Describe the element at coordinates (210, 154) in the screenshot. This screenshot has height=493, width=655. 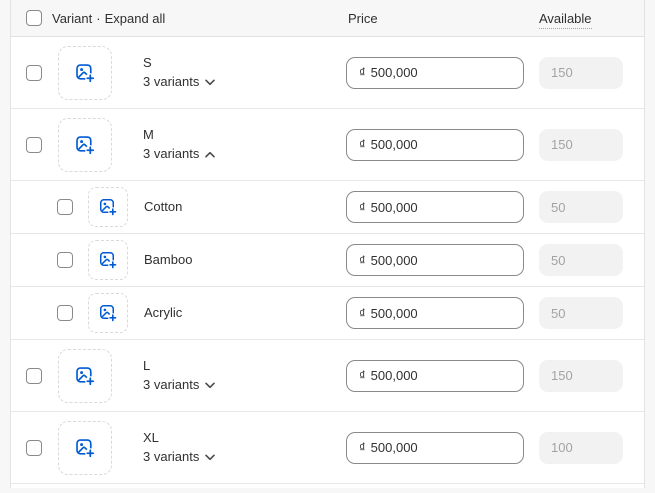
I see `chevron-up-icon` at that location.